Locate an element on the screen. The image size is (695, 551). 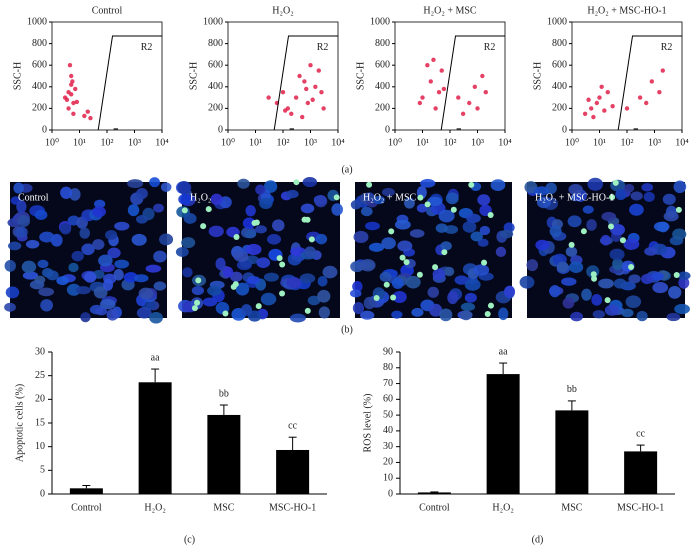
x-tick-label: 10³ is located at coordinates (310, 142).